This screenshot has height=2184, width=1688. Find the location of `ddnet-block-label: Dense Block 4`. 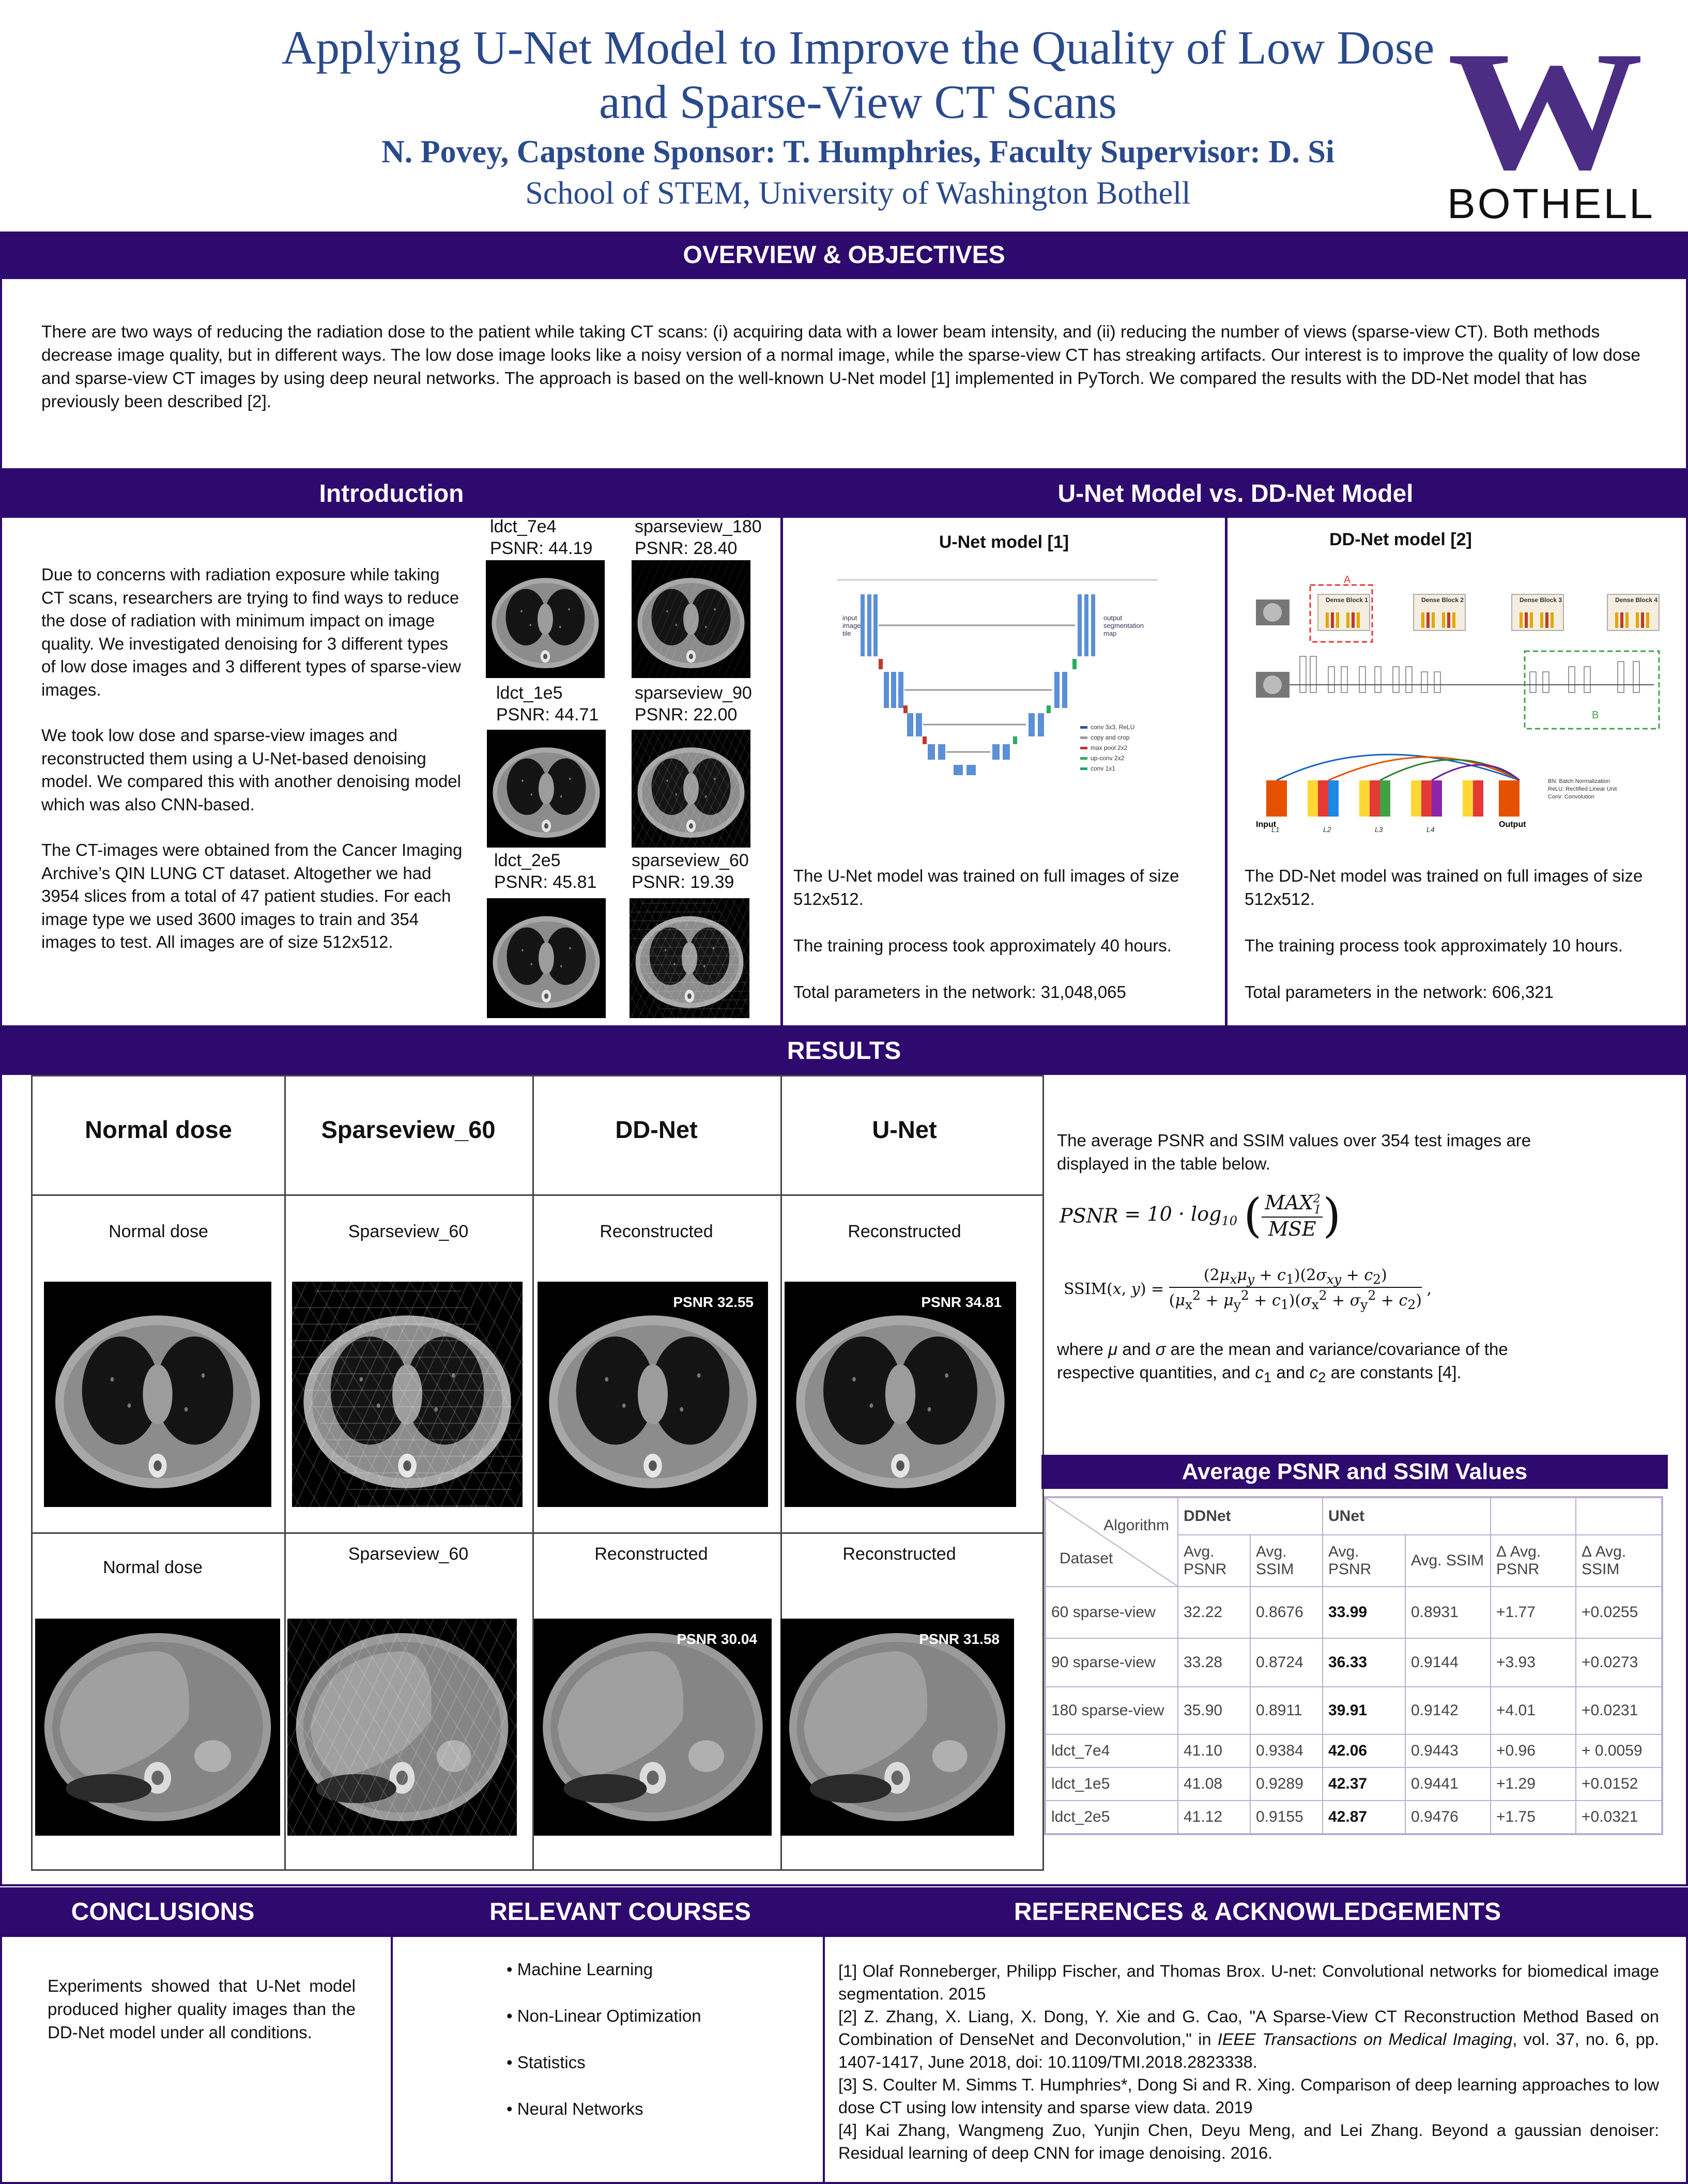

ddnet-block-label: Dense Block 4 is located at coordinates (1636, 600).